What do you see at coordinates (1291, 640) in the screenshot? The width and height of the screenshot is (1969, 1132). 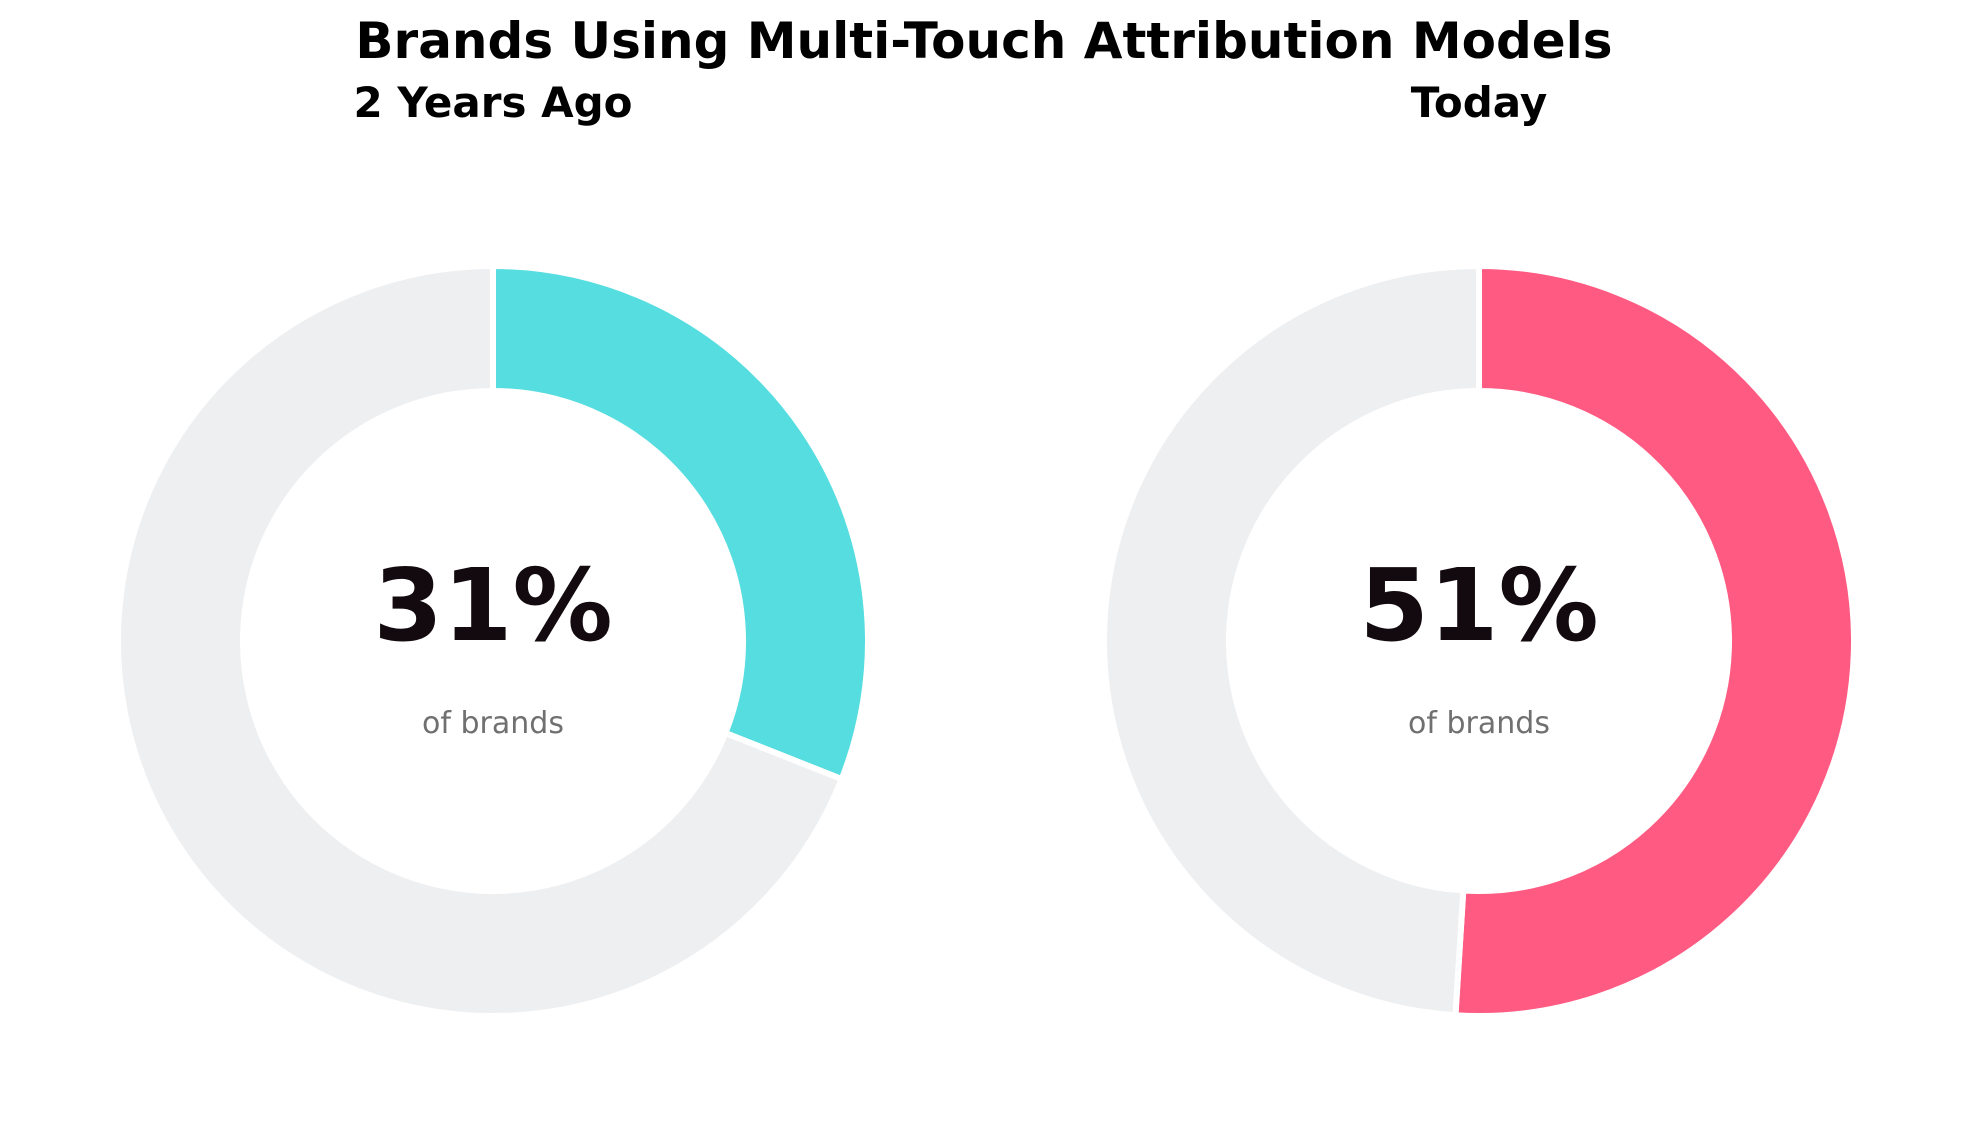 I see `donut-slice-remainder` at bounding box center [1291, 640].